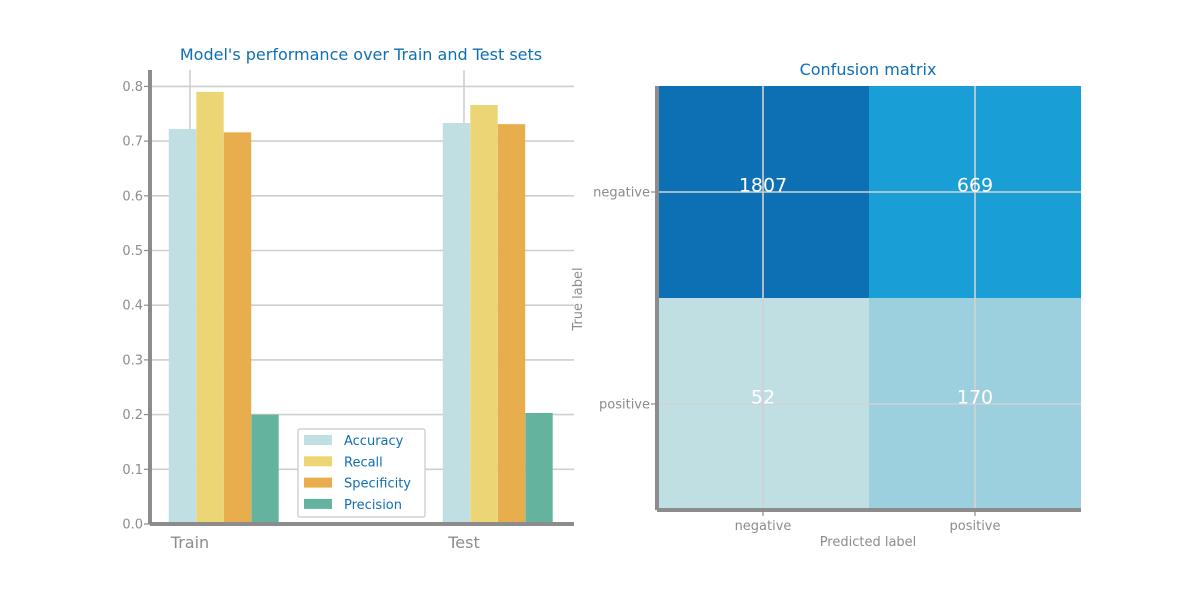 Image resolution: width=1200 pixels, height=600 pixels. What do you see at coordinates (363, 462) in the screenshot?
I see `legend-label-recall: Recall` at bounding box center [363, 462].